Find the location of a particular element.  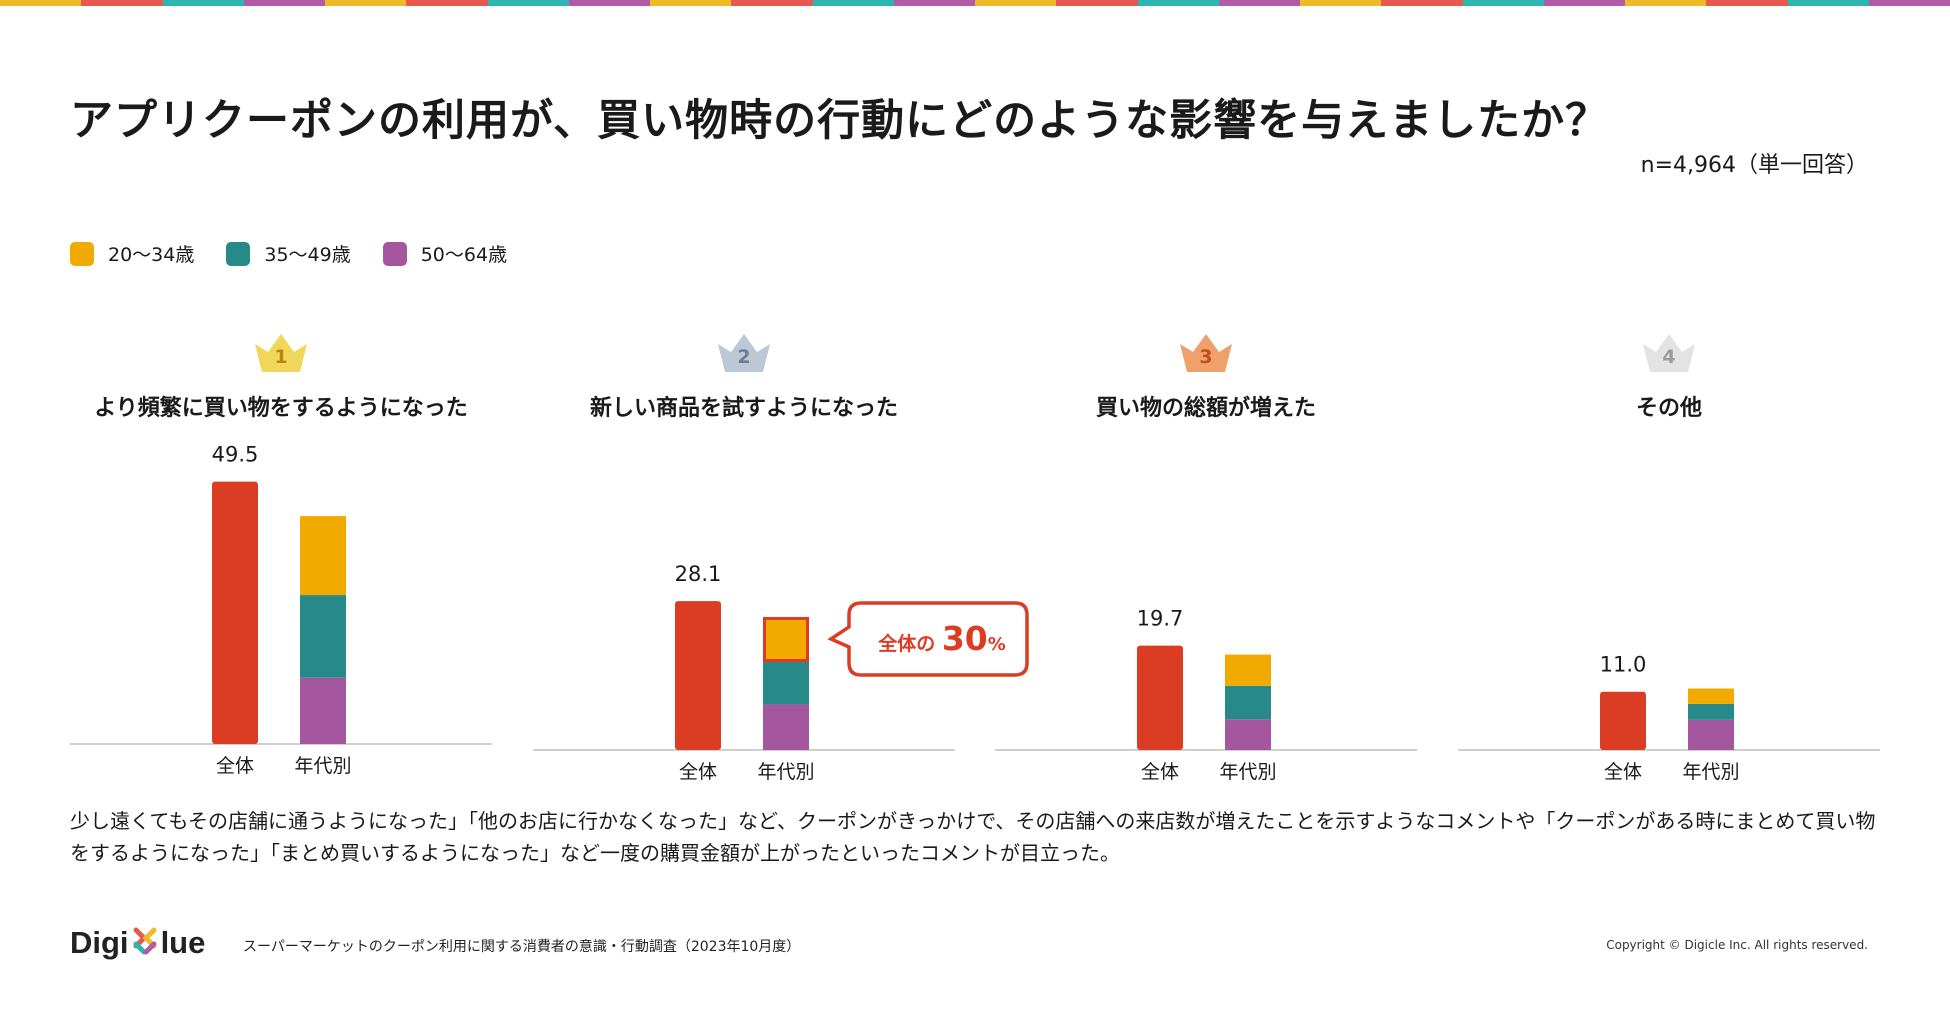

group-label: 買い物の総額が増えた is located at coordinates (1206, 408).